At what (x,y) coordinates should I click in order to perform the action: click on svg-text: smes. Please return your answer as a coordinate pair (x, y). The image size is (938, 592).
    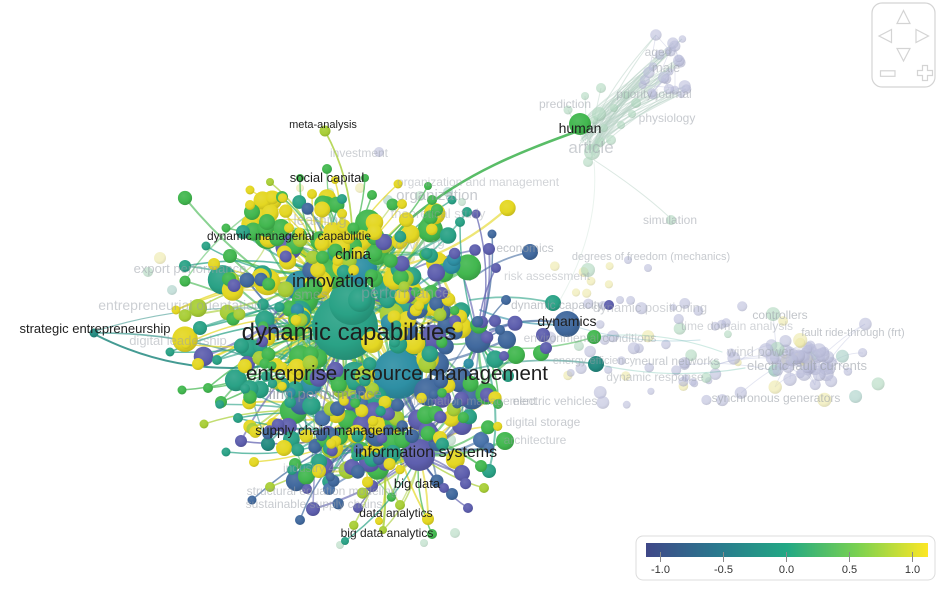
    Looking at the image, I should click on (310, 294).